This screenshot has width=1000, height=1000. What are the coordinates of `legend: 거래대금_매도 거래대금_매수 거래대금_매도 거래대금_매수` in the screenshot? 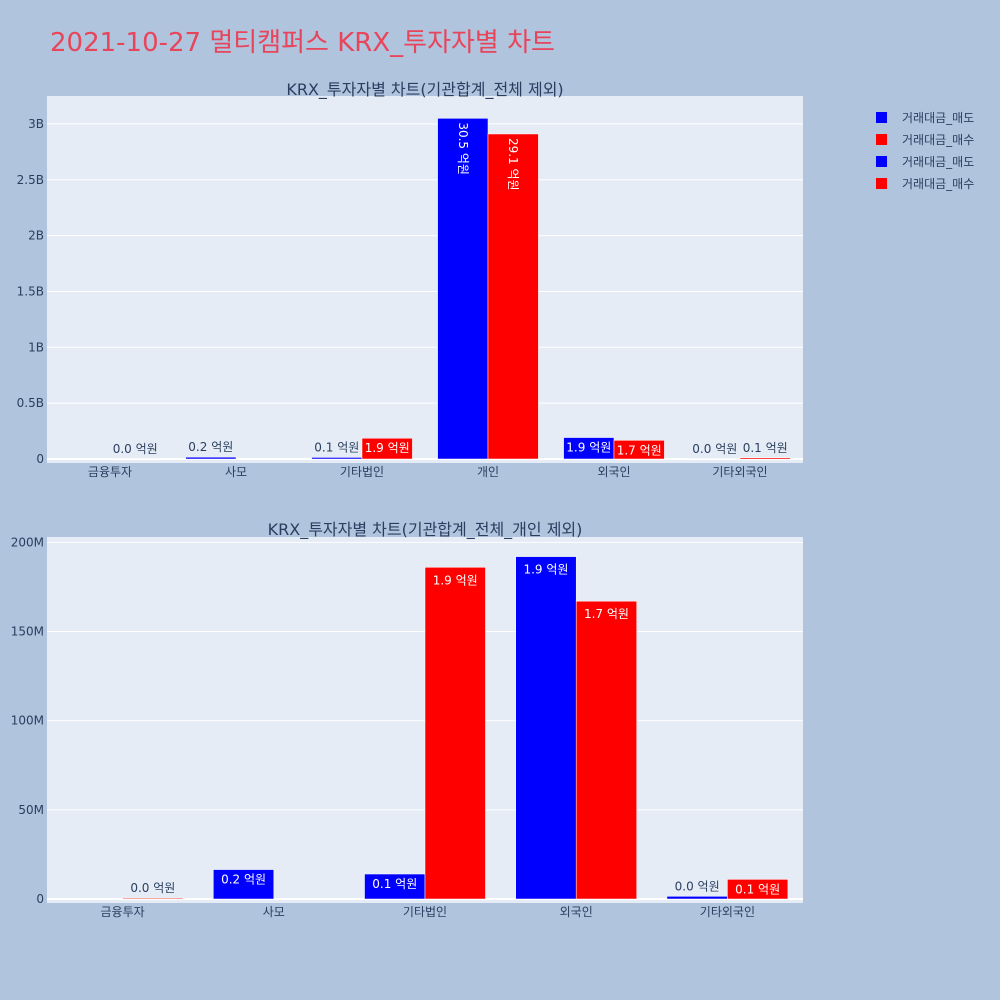 It's located at (925, 150).